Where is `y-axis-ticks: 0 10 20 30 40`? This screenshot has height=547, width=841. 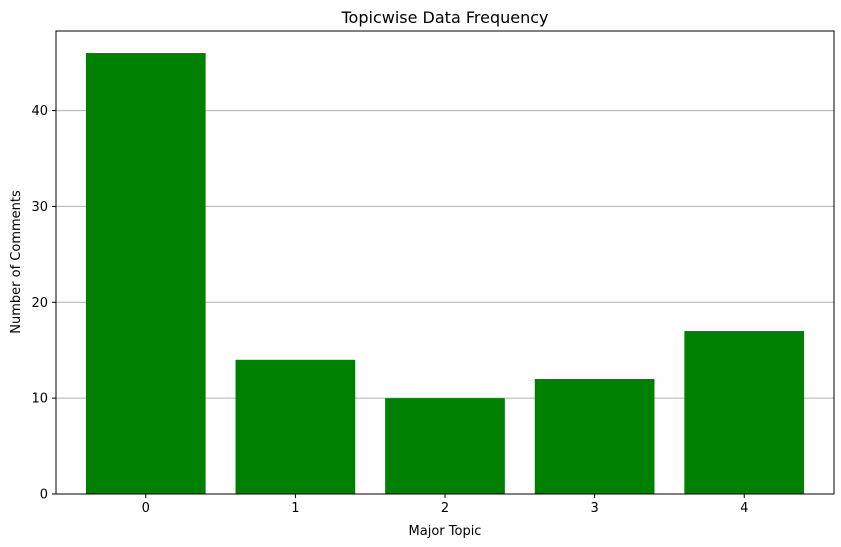 y-axis-ticks: 0 10 20 30 40 is located at coordinates (43, 303).